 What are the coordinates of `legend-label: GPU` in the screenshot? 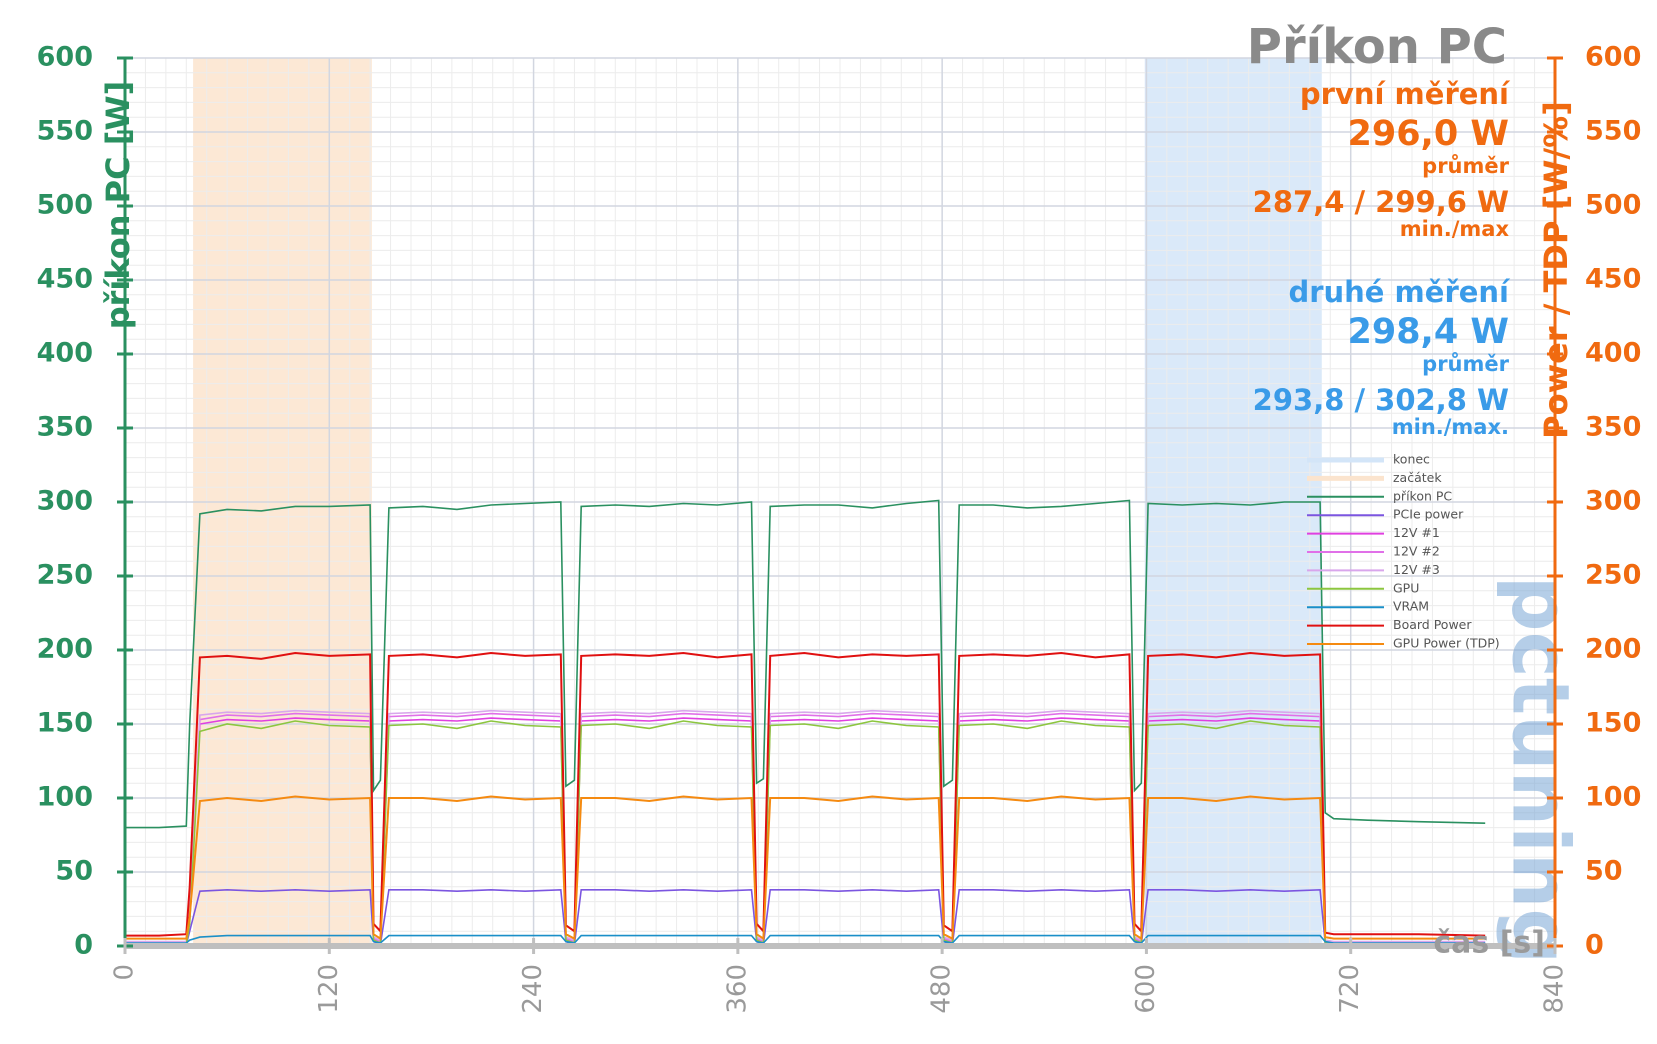 It's located at (1406, 587).